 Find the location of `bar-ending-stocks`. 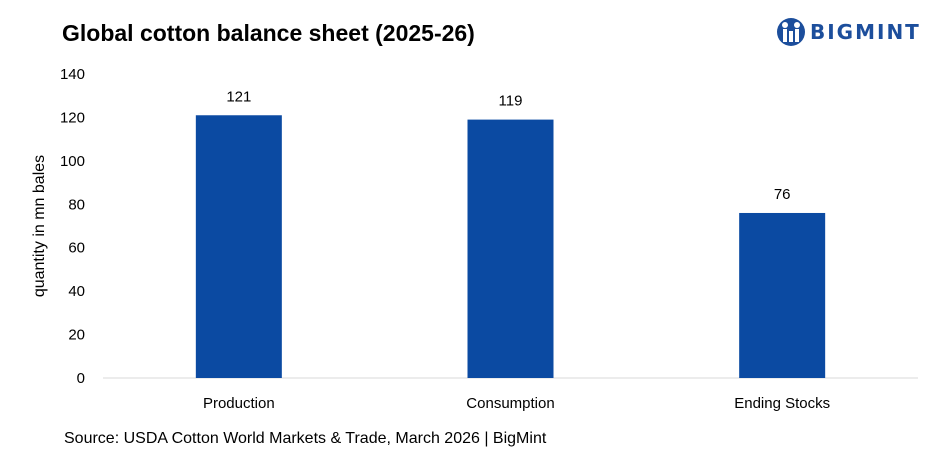

bar-ending-stocks is located at coordinates (782, 295).